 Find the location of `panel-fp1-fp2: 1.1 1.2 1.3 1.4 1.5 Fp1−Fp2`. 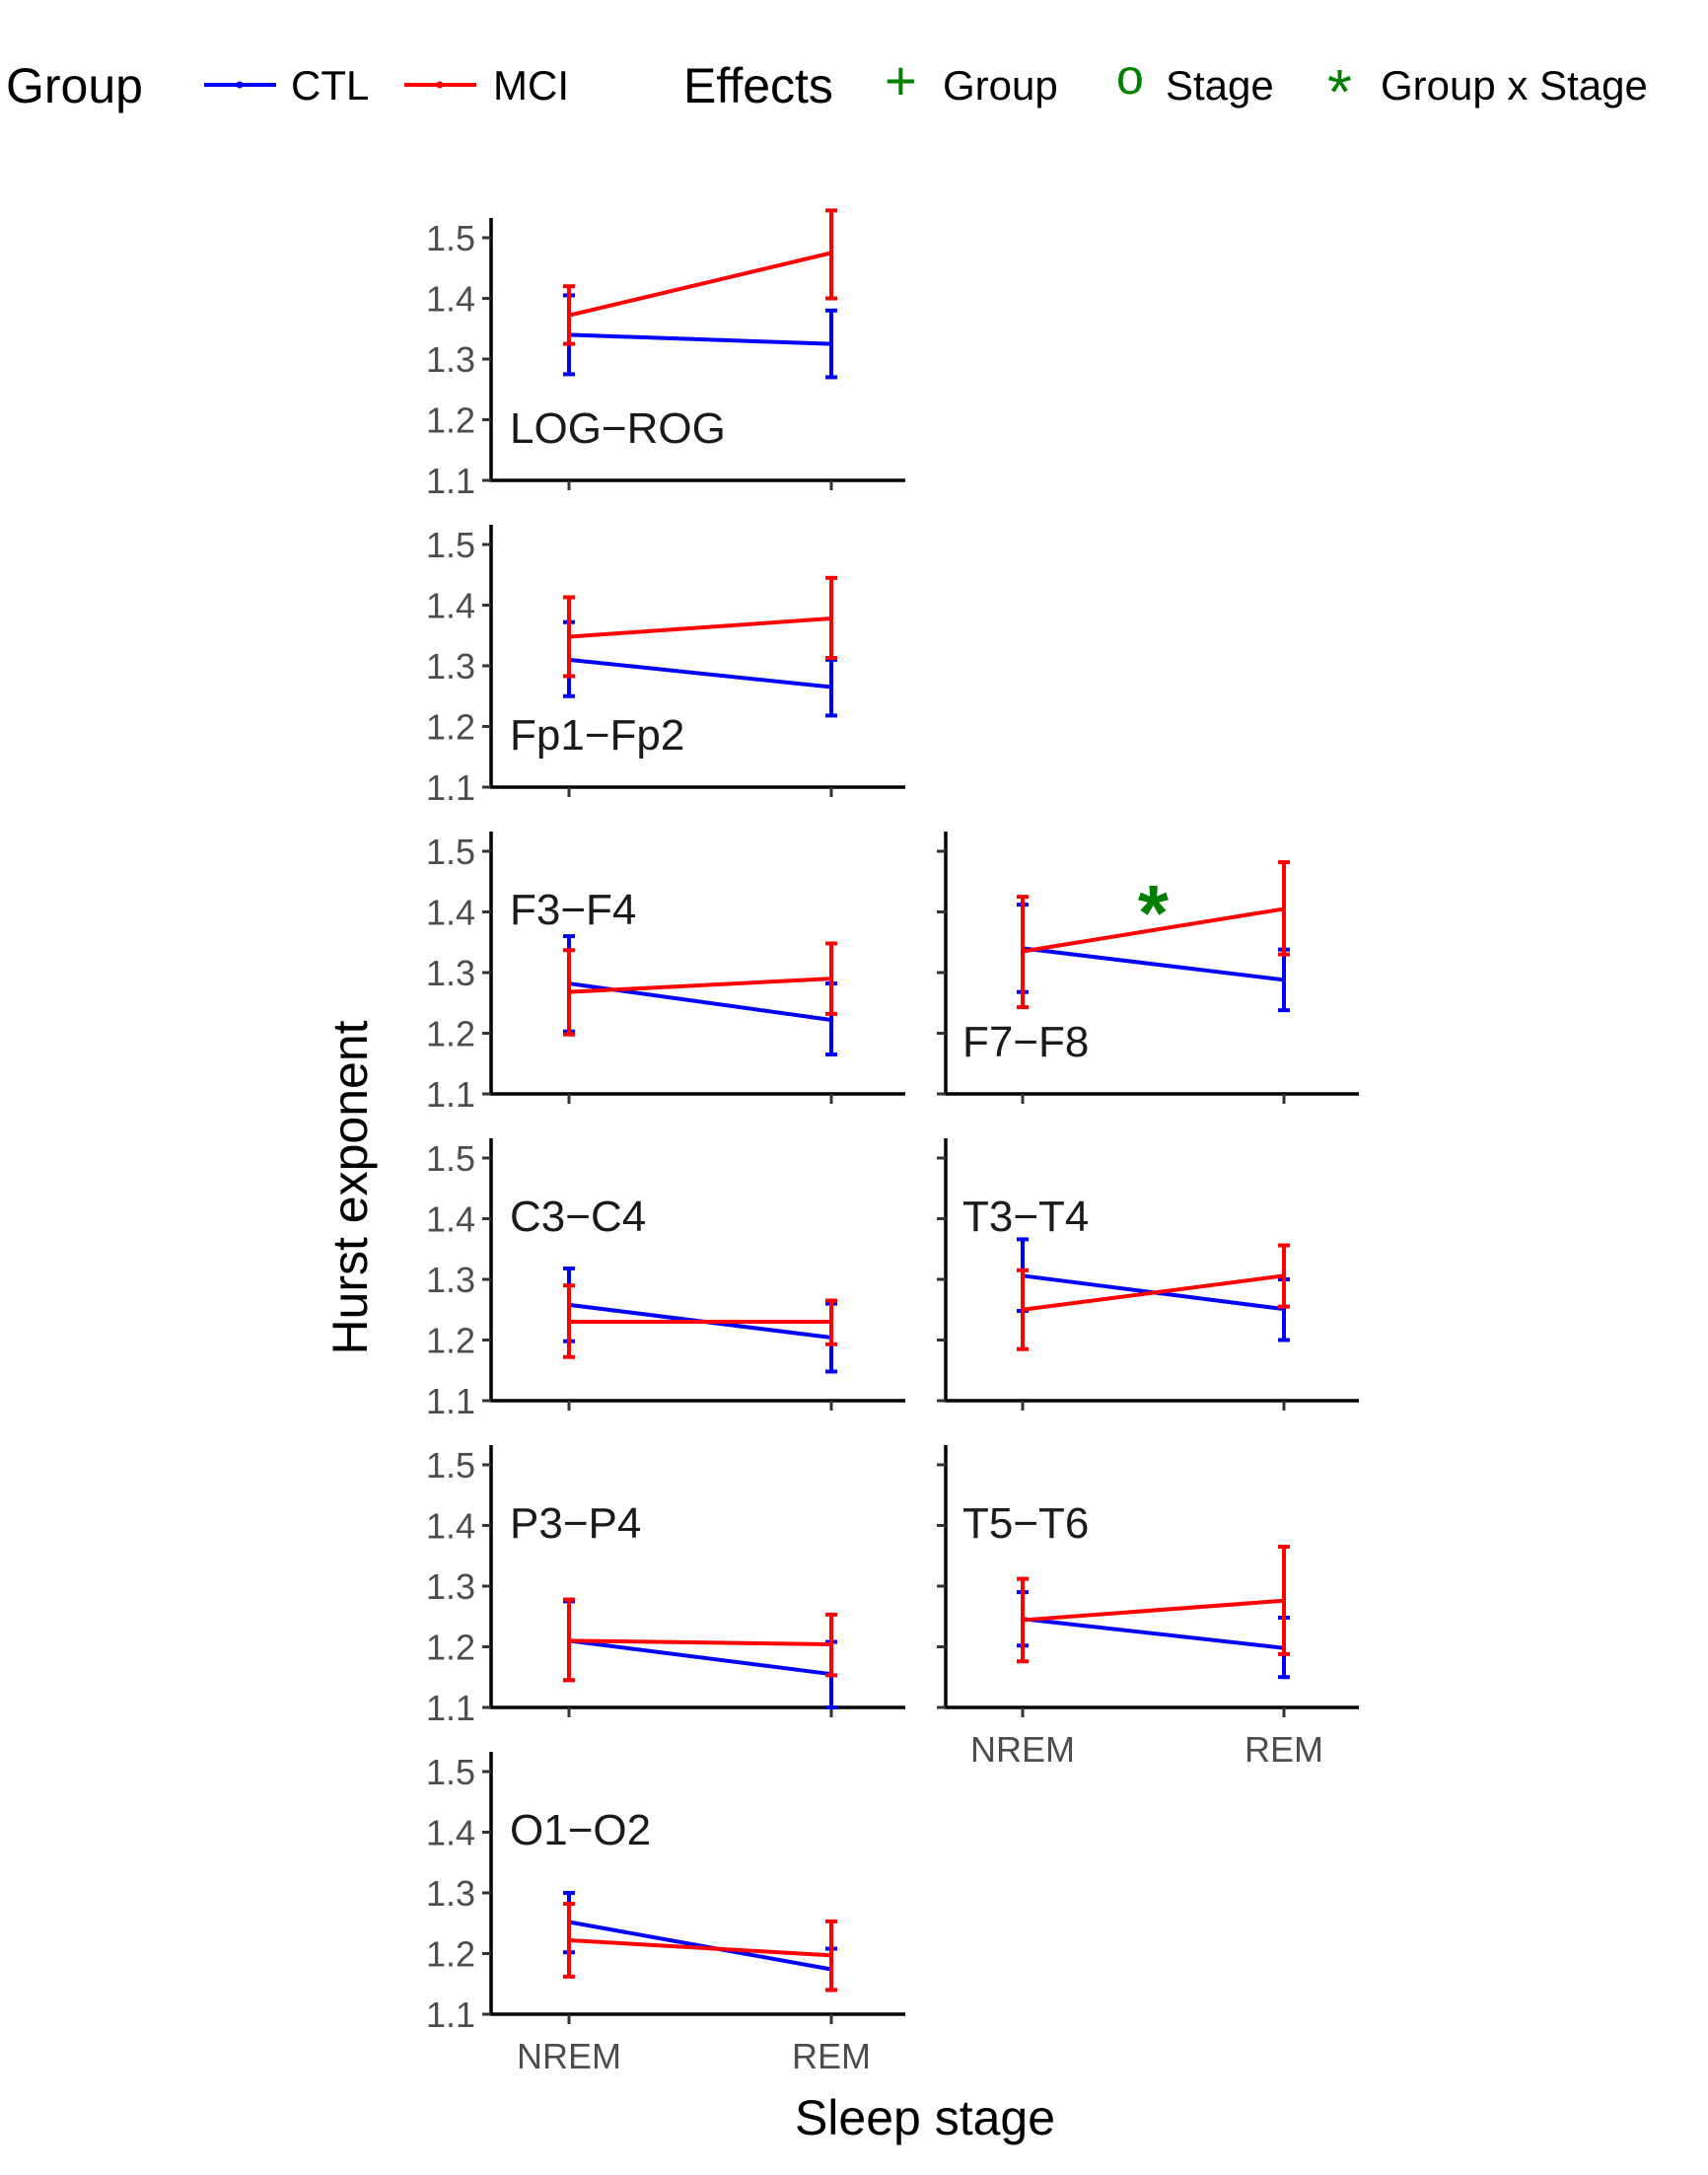

panel-fp1-fp2: 1.1 1.2 1.3 1.4 1.5 Fp1−Fp2 is located at coordinates (665, 666).